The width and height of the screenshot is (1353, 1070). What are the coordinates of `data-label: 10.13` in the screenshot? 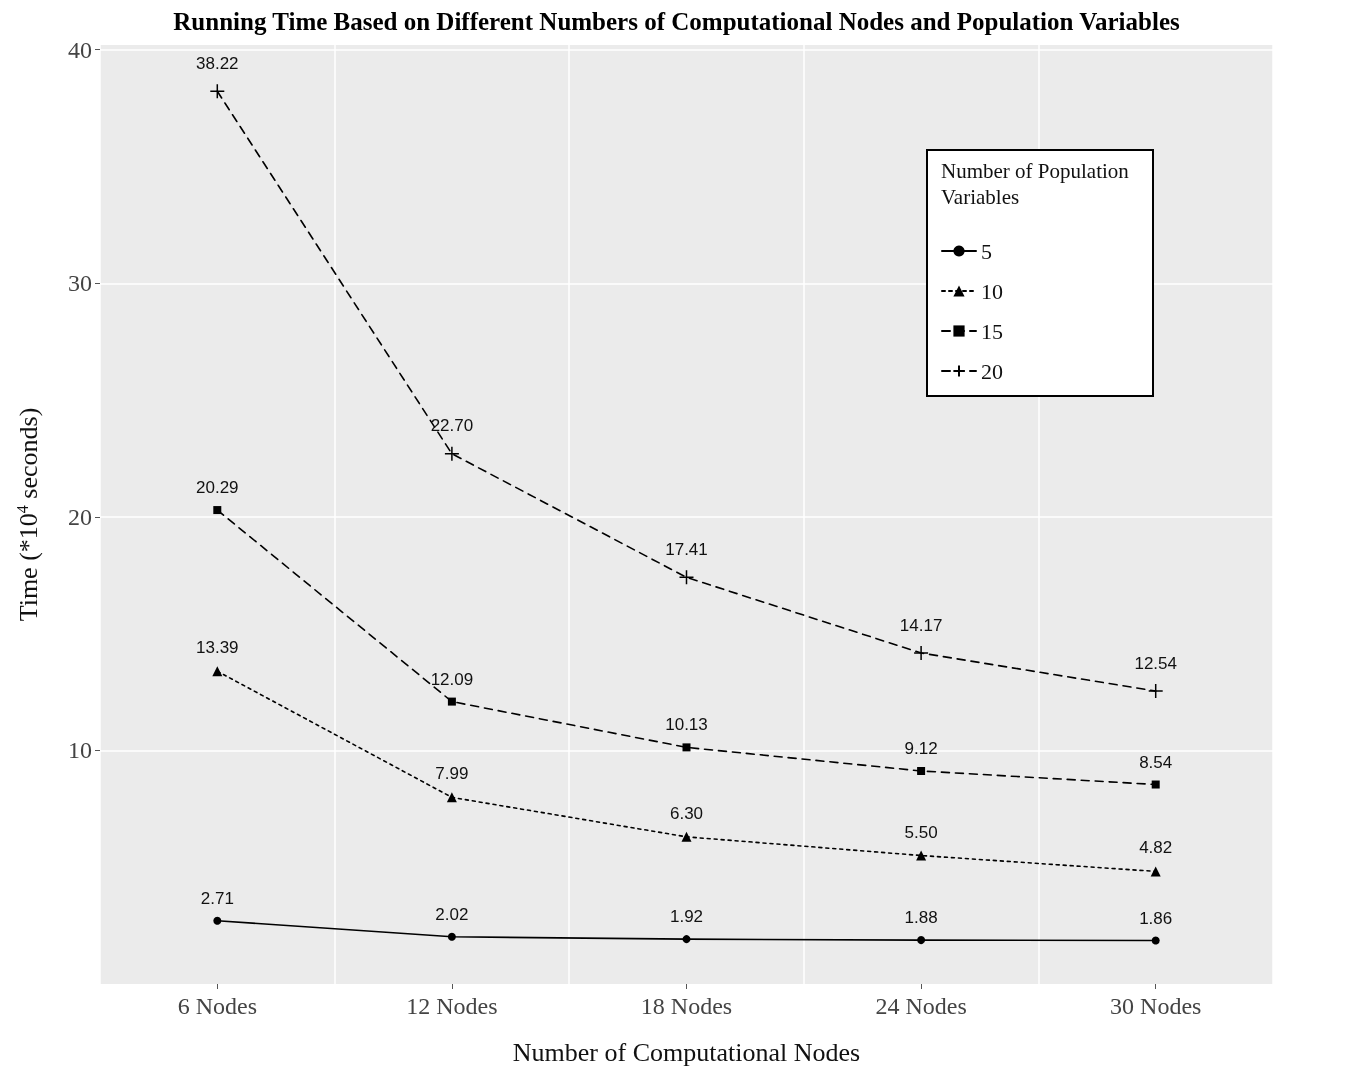 It's located at (686, 725).